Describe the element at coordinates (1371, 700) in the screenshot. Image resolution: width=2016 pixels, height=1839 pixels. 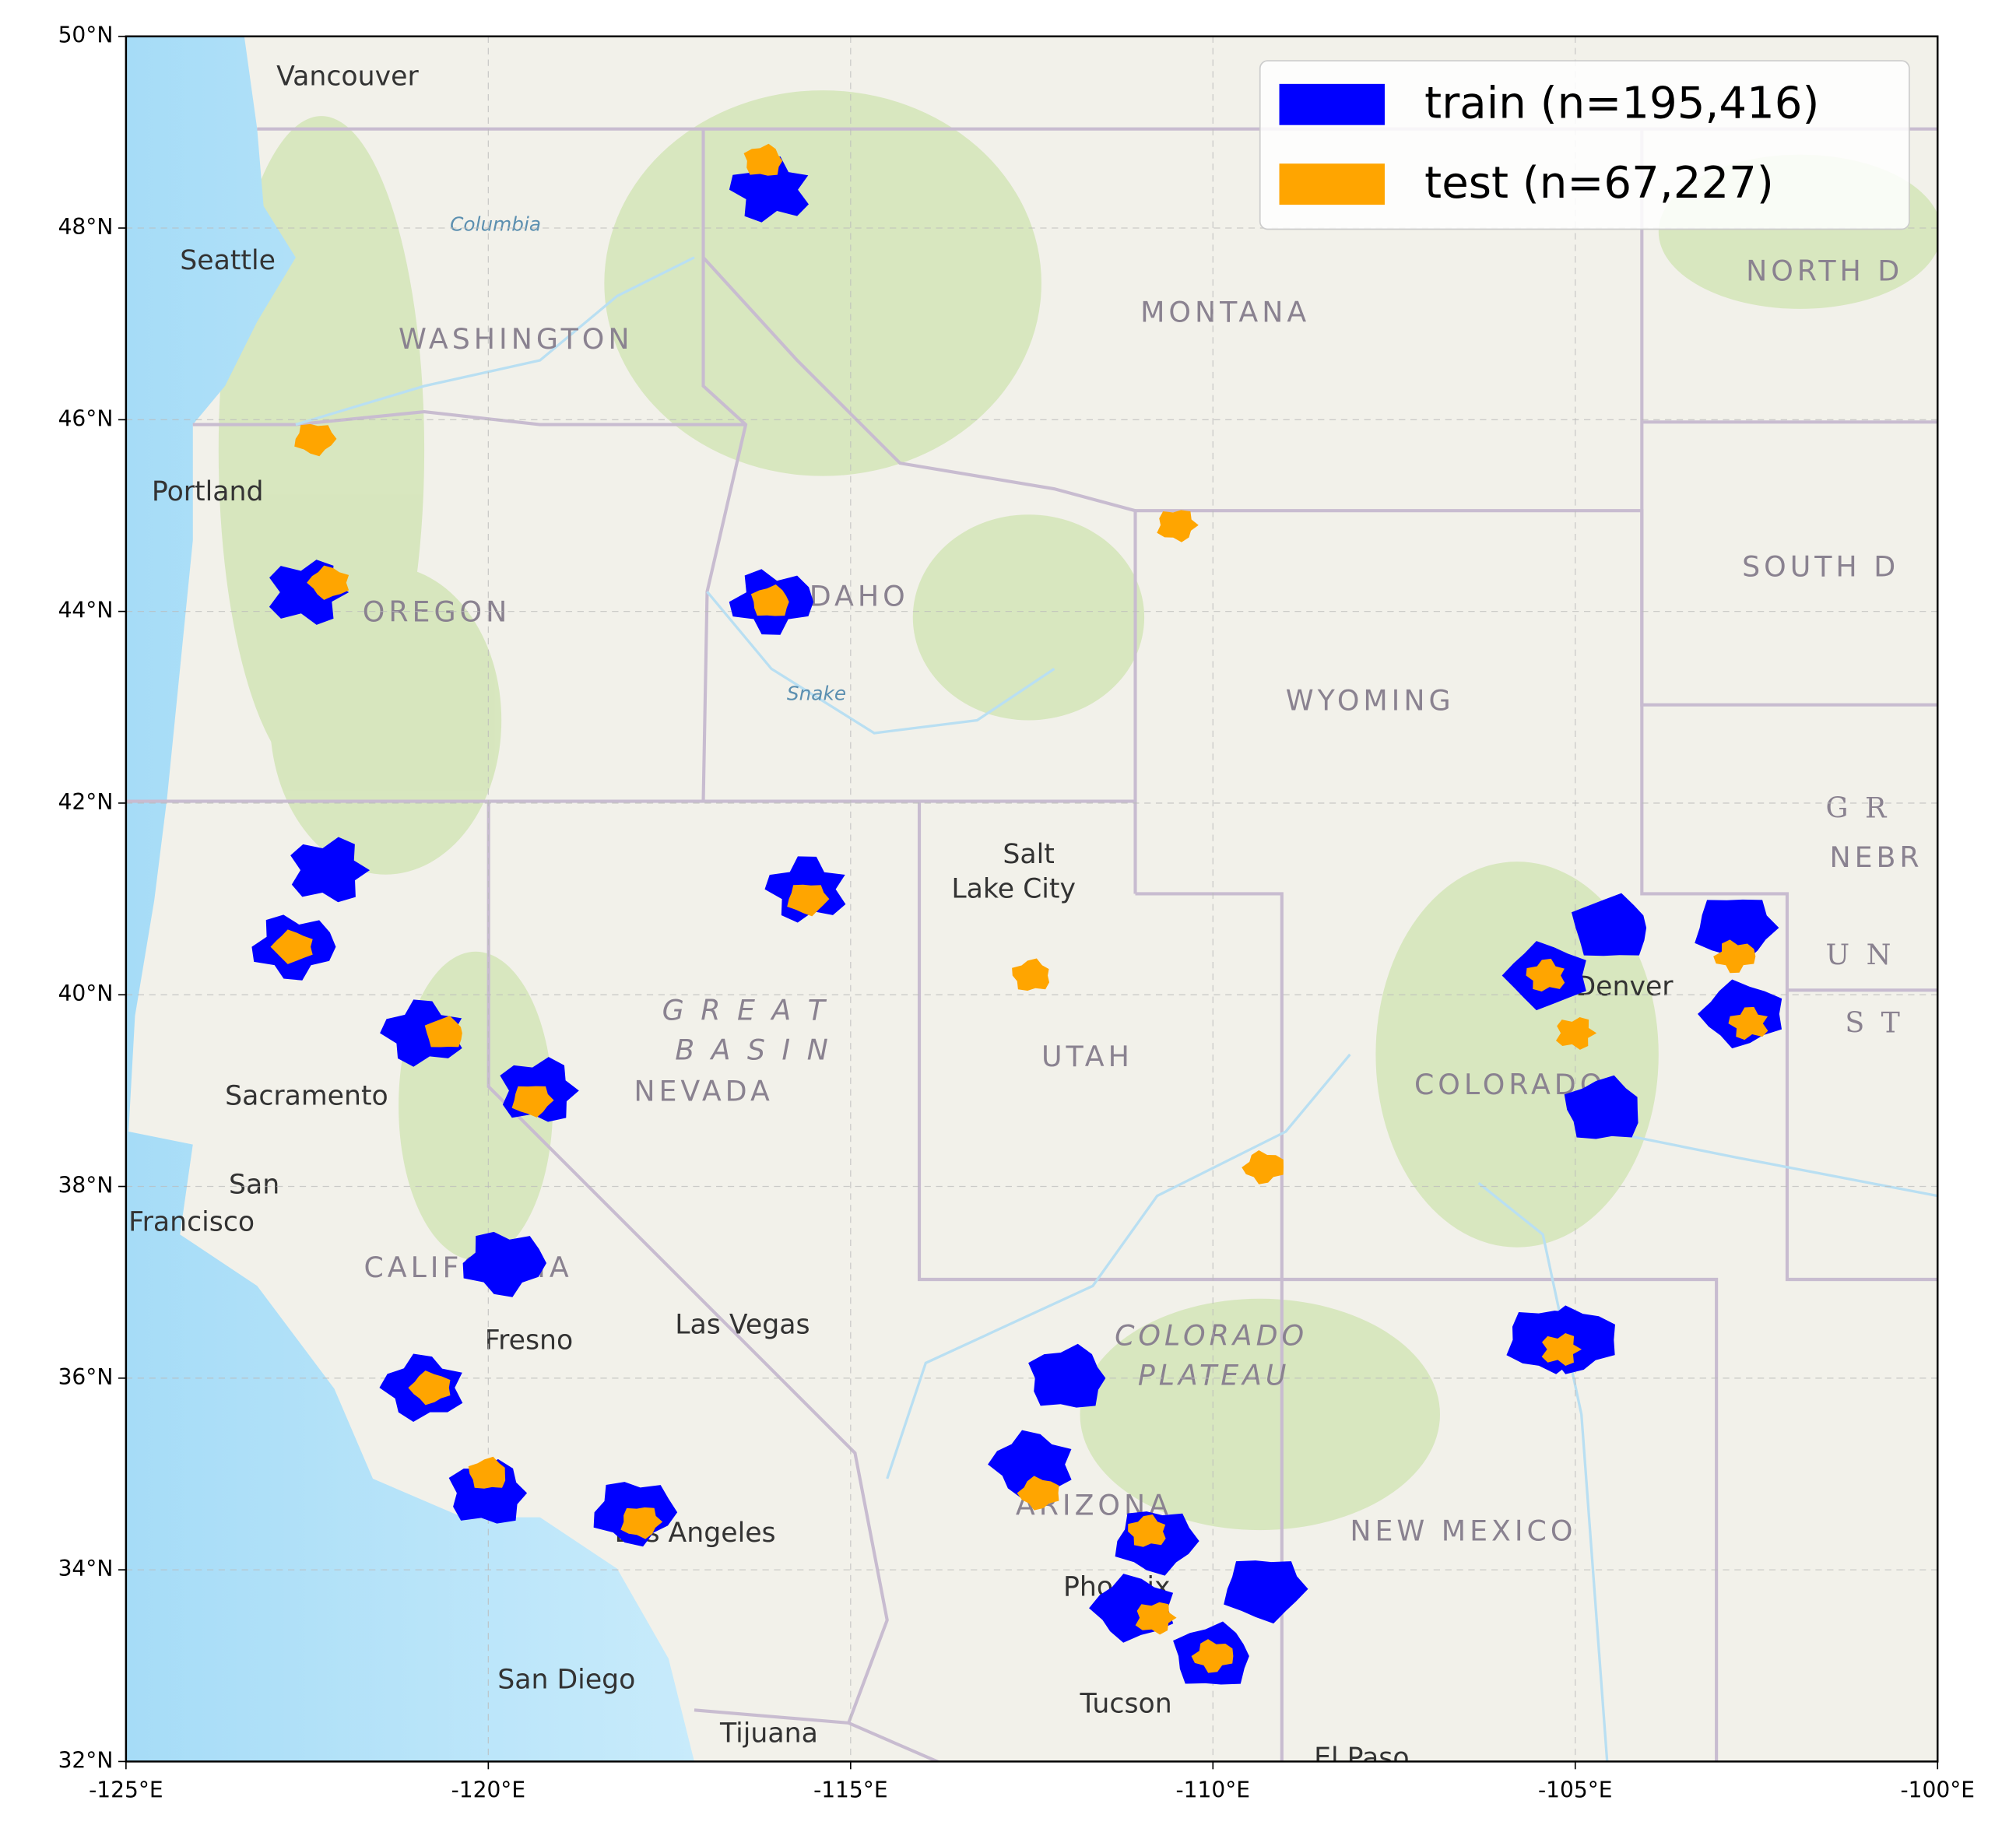
I see `map-label: WYOMING` at that location.